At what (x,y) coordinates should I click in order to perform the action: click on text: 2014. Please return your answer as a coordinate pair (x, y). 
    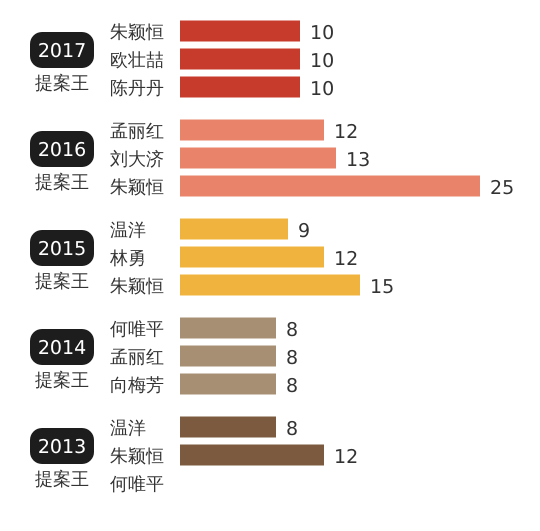
    Looking at the image, I should click on (62, 348).